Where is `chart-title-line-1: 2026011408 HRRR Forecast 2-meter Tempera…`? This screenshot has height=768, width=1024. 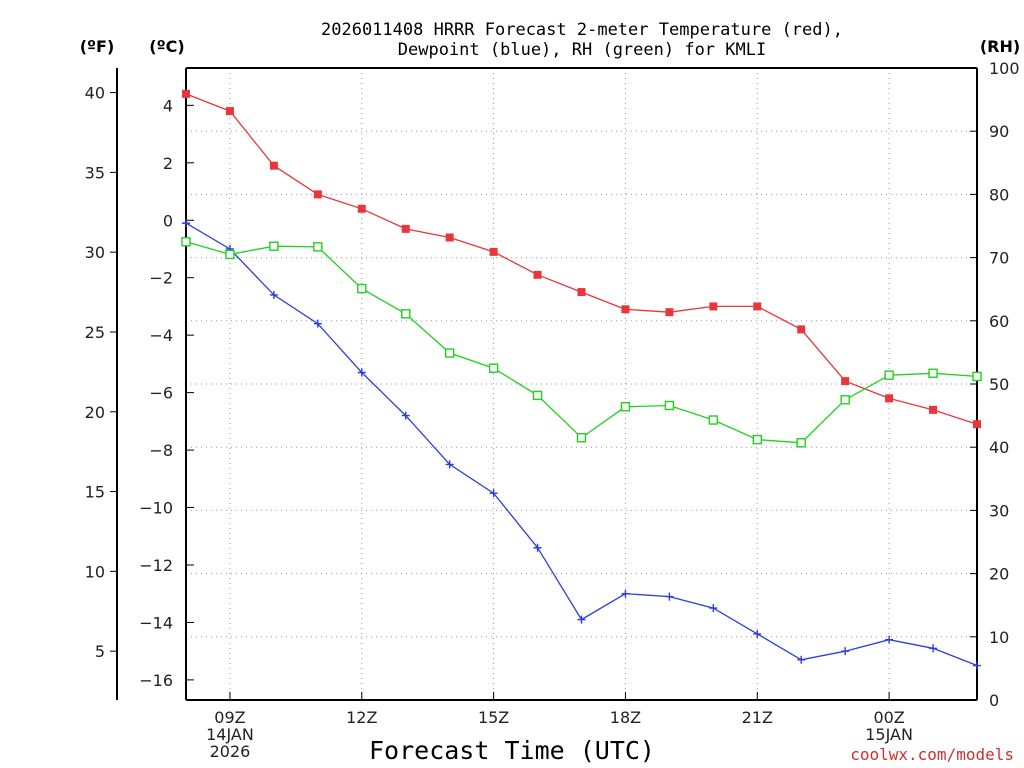
chart-title-line-1: 2026011408 HRRR Forecast 2-meter Tempera… is located at coordinates (582, 30).